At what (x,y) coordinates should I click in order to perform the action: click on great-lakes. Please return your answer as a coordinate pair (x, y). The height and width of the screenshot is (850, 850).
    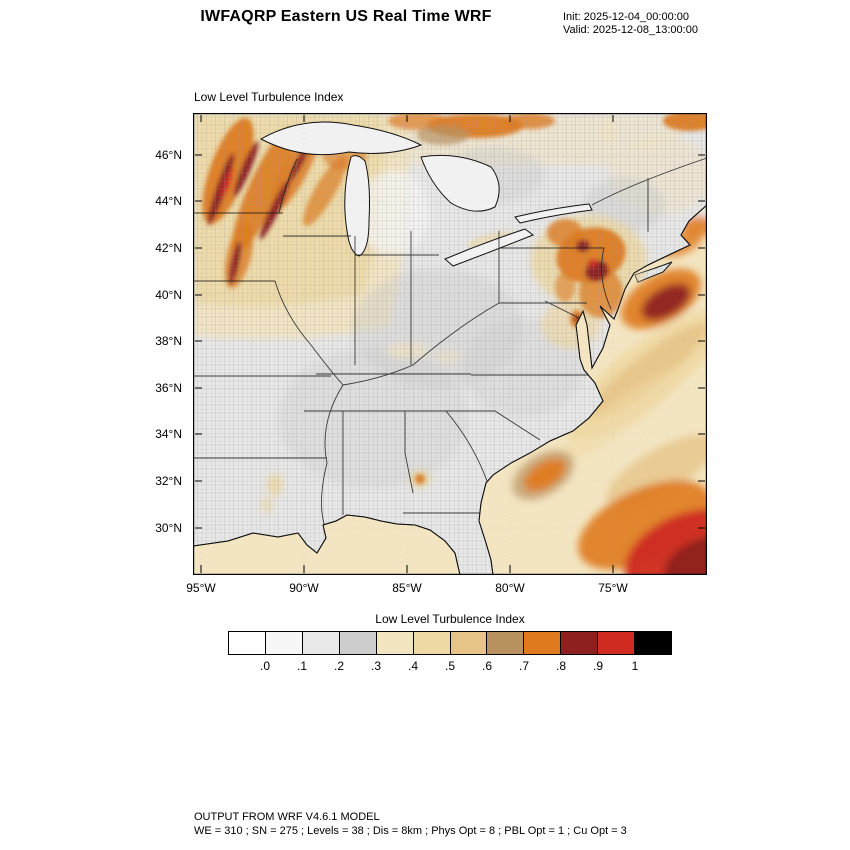
    Looking at the image, I should click on (426, 194).